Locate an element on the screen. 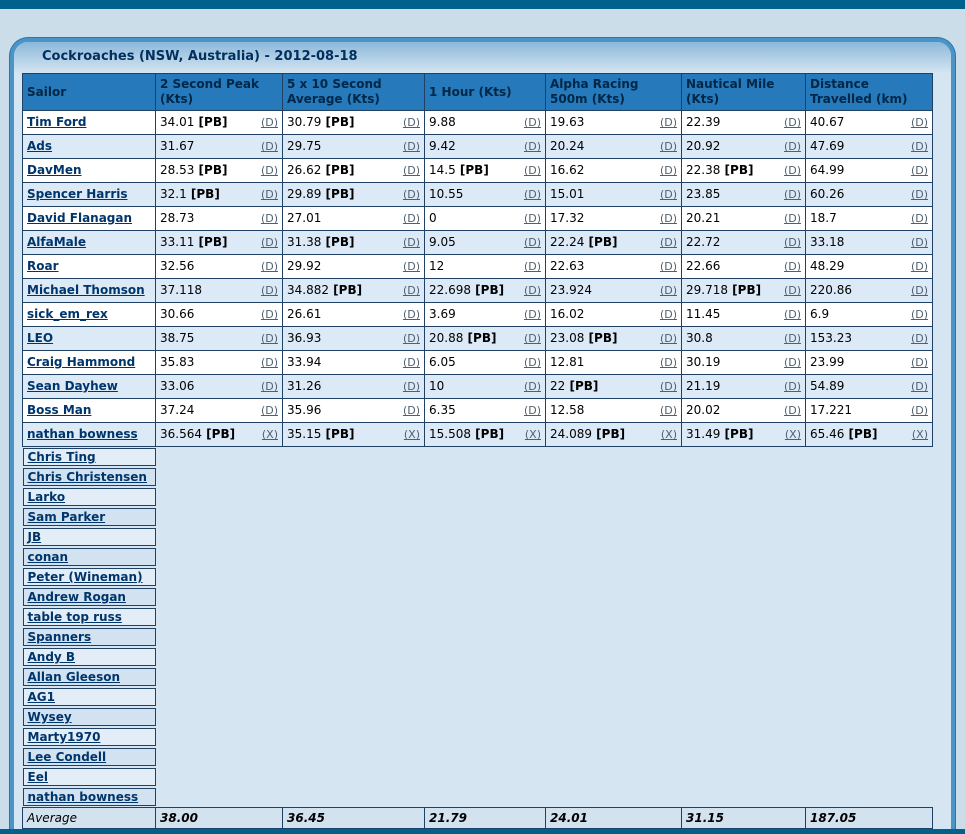 The width and height of the screenshot is (965, 834). sailor-link: Sean Dayhew is located at coordinates (72, 386).